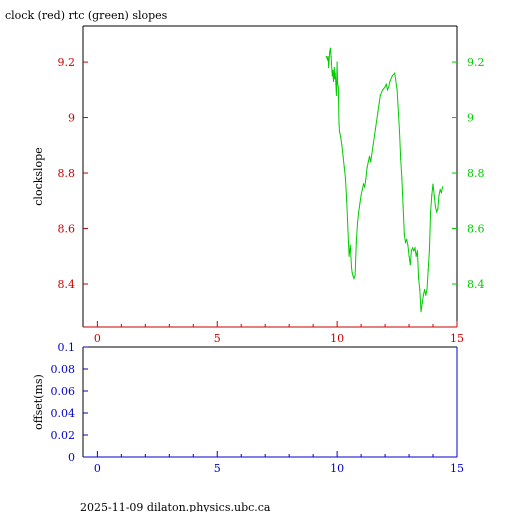 The image size is (512, 512). I want to click on x-tick-label: 5, so click(217, 468).